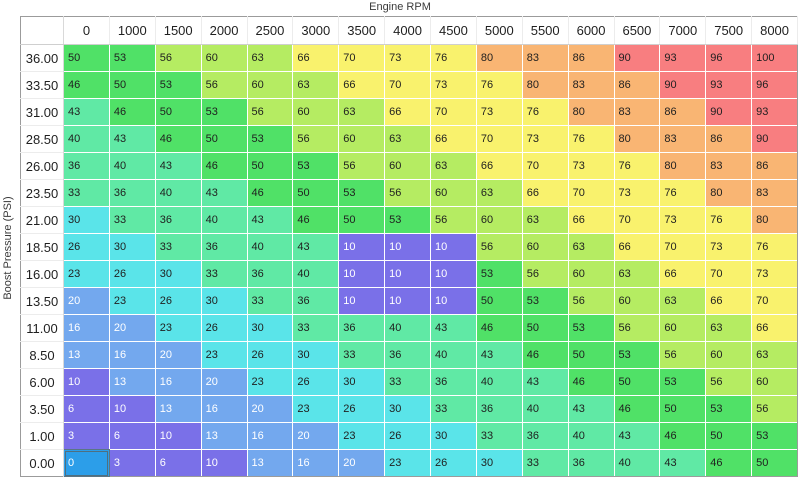  What do you see at coordinates (774, 112) in the screenshot?
I see `map-cell-rpm8000-psi31.00: 93` at bounding box center [774, 112].